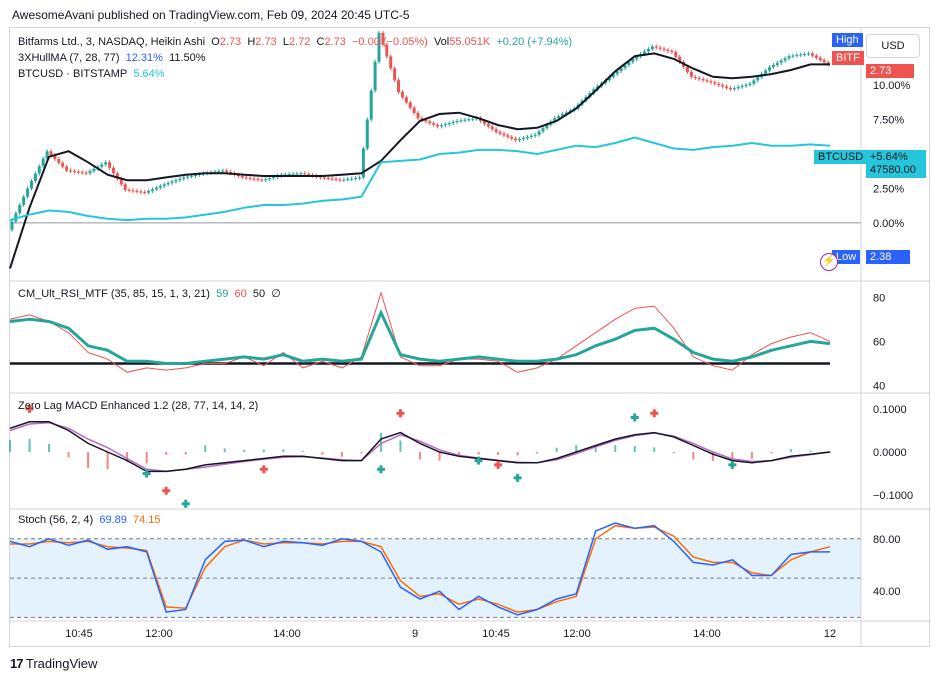  Describe the element at coordinates (534, 42) in the screenshot. I see `volume-change: +0.20 (+7.94%)` at that location.